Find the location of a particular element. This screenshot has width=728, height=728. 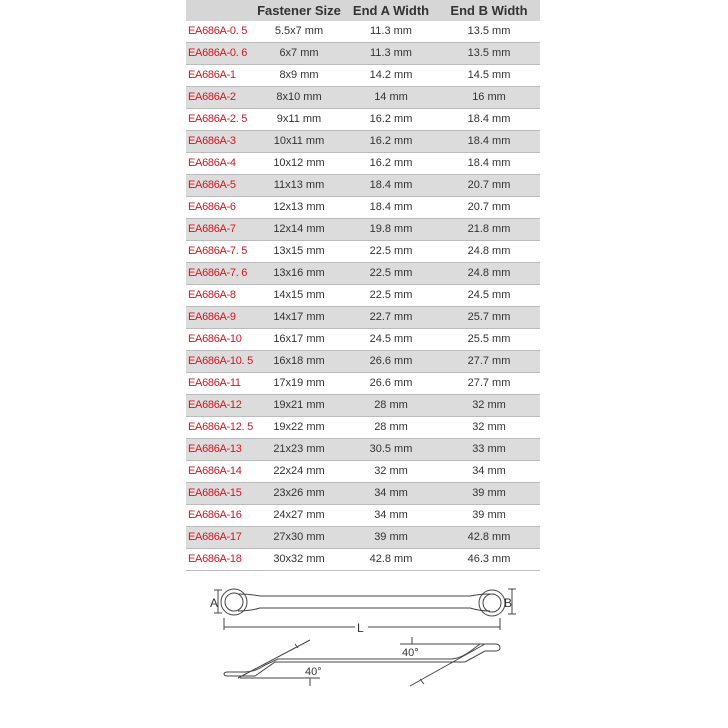

model-code: EA686A-2. 5 is located at coordinates (220, 119).